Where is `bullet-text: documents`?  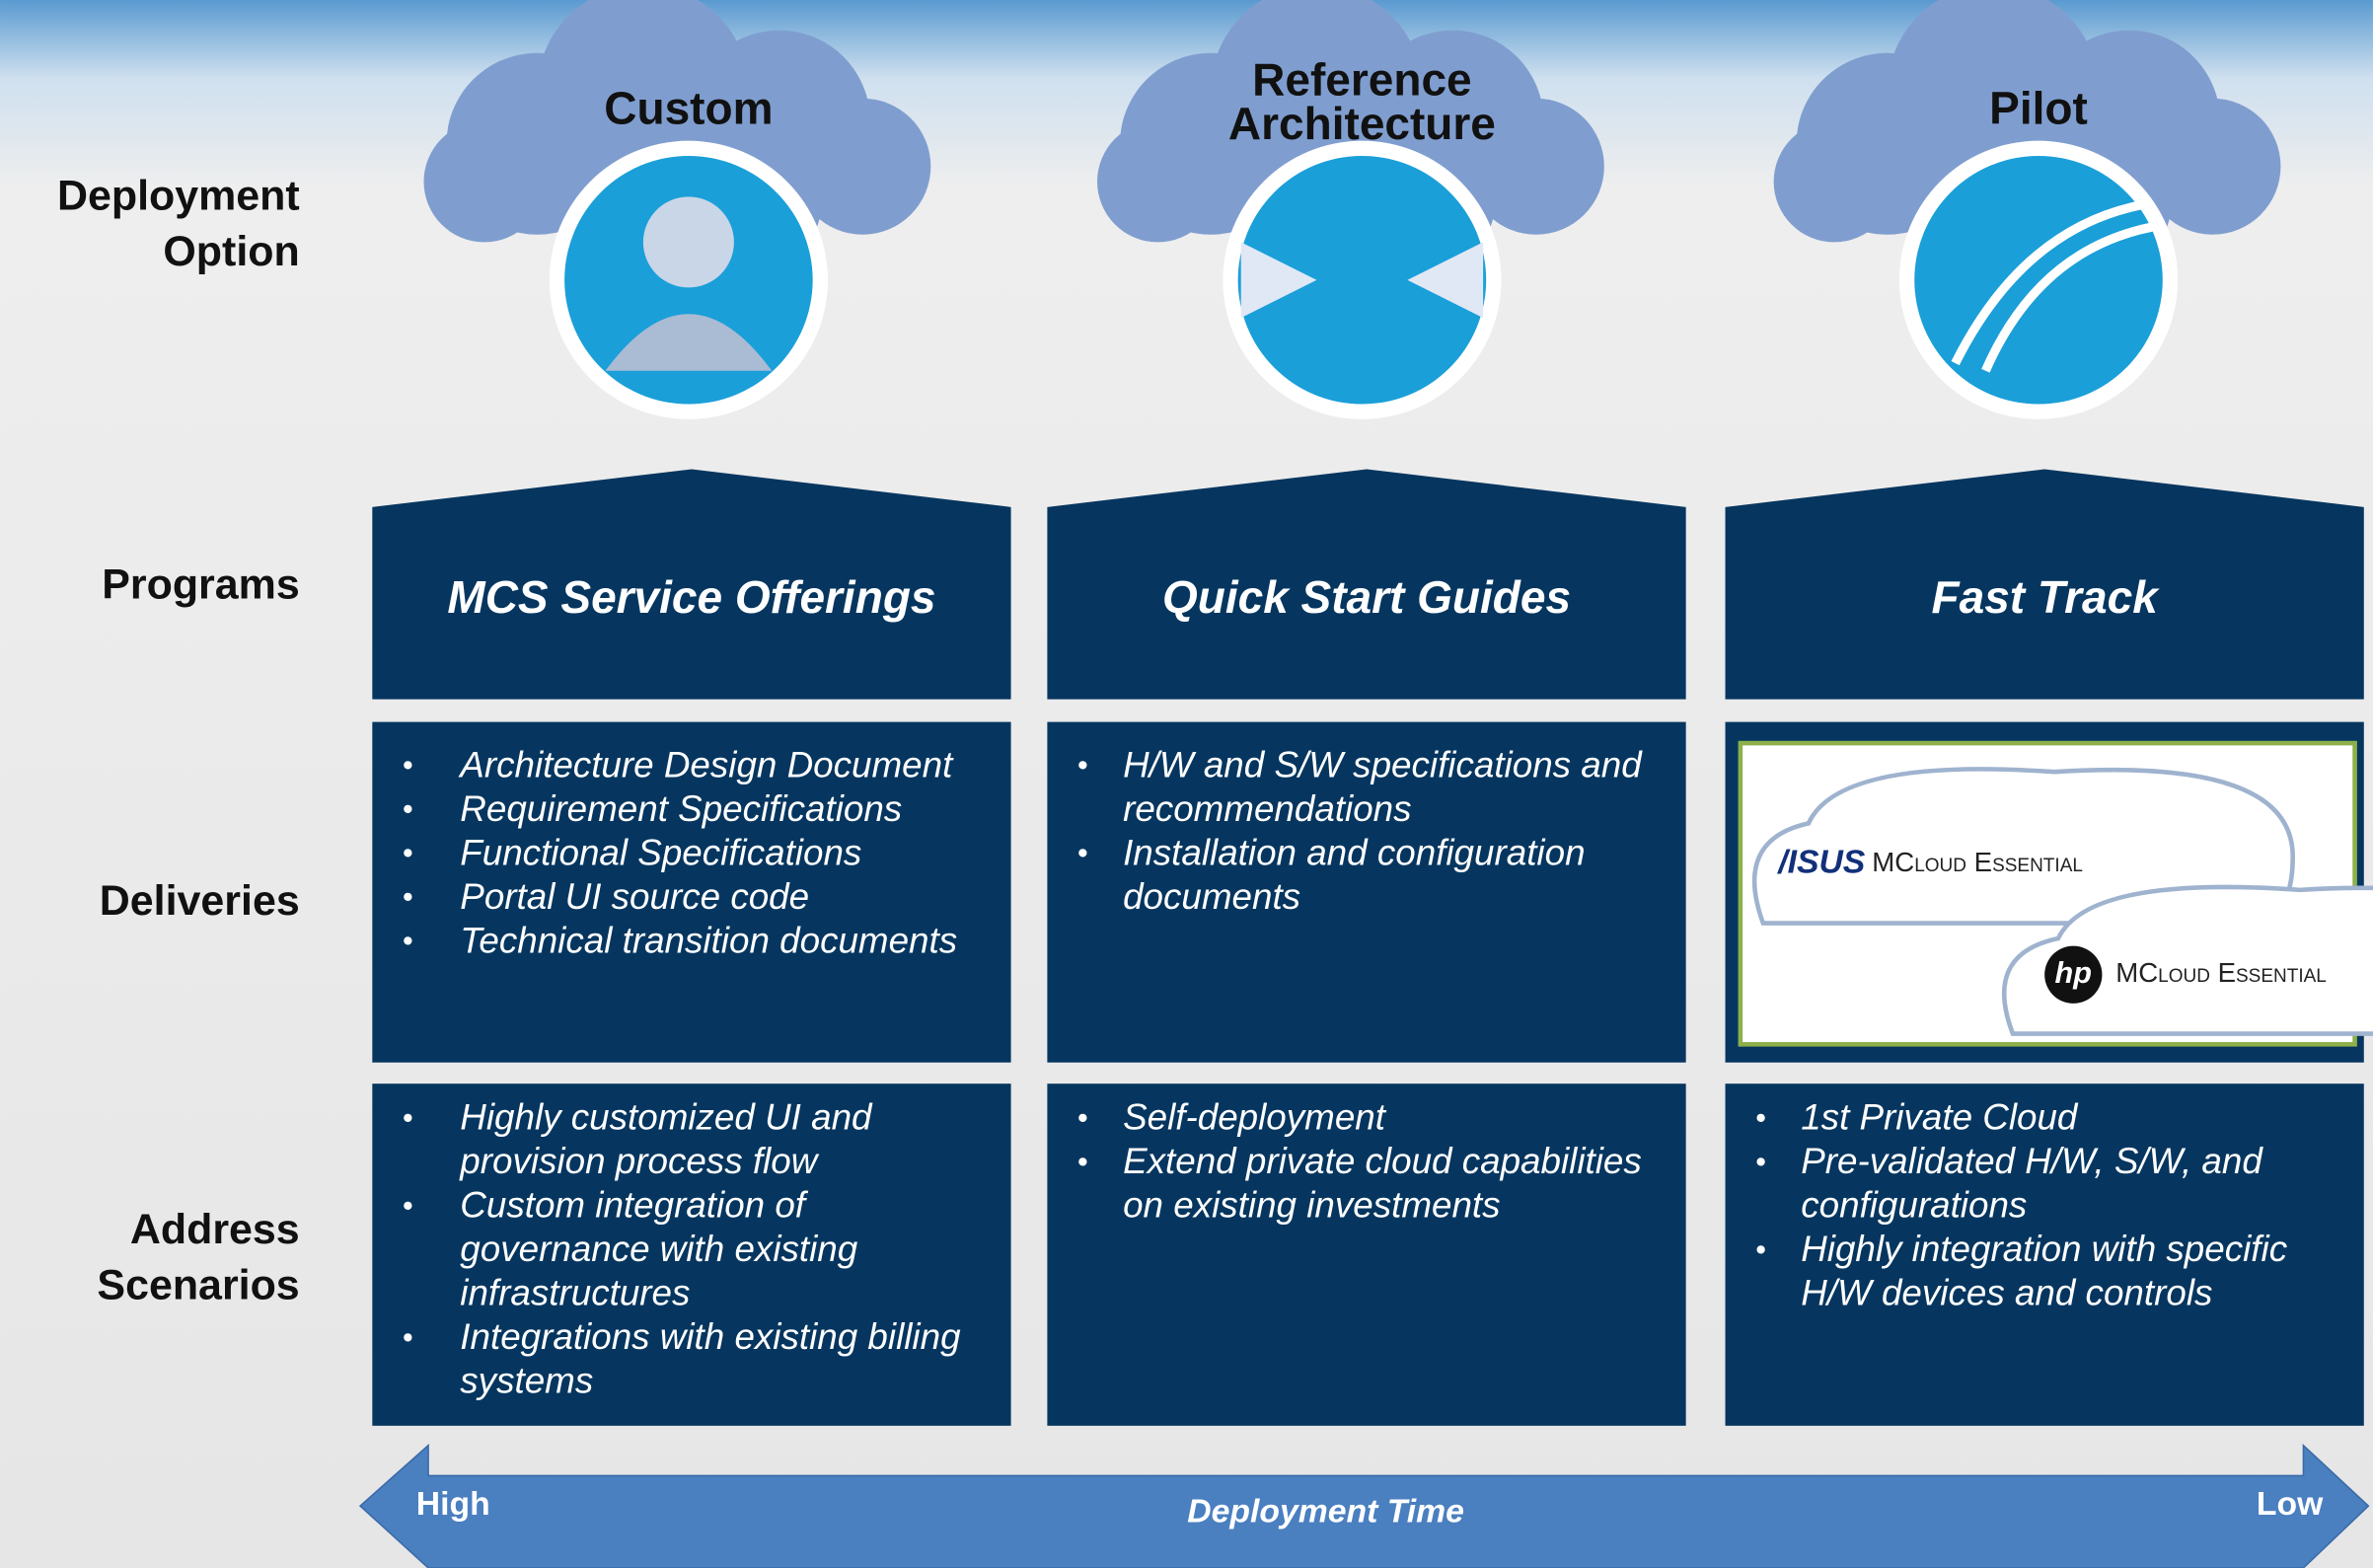 bullet-text: documents is located at coordinates (1211, 896).